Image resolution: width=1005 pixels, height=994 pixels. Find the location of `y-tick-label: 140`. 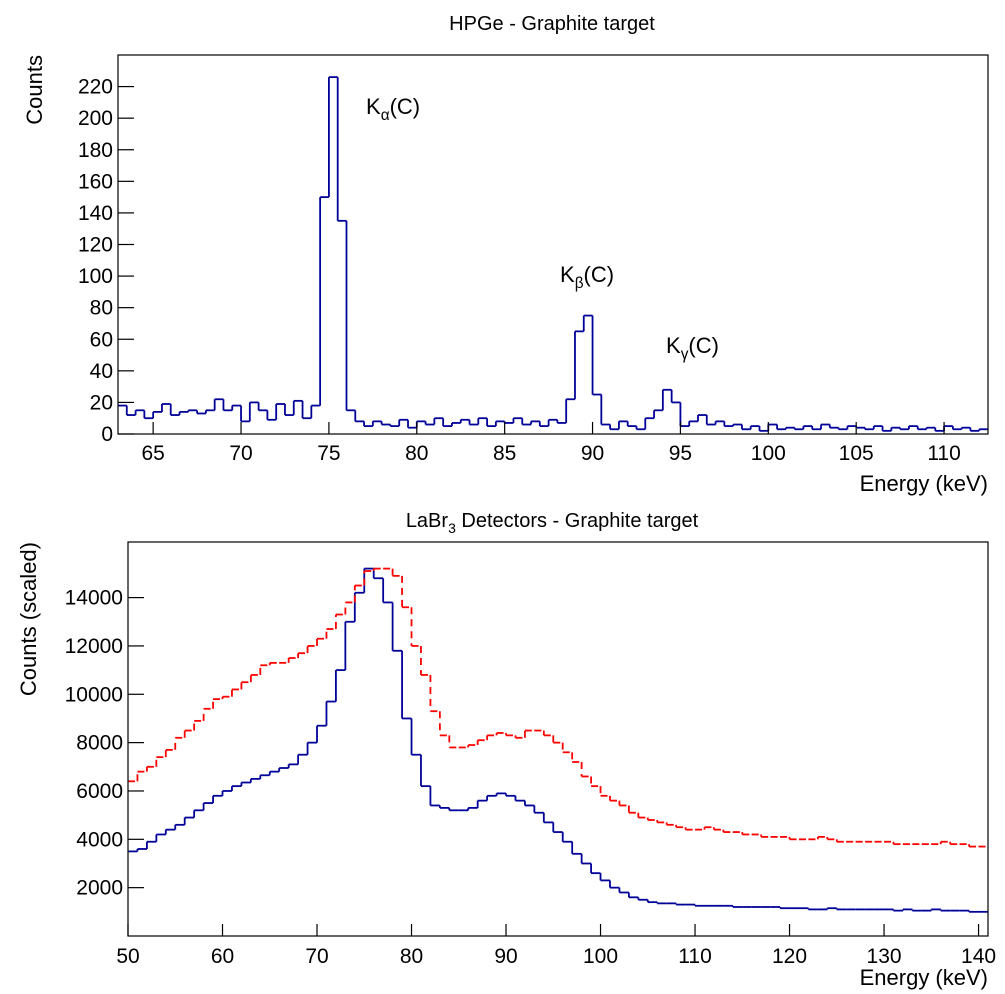

y-tick-label: 140 is located at coordinates (95, 213).